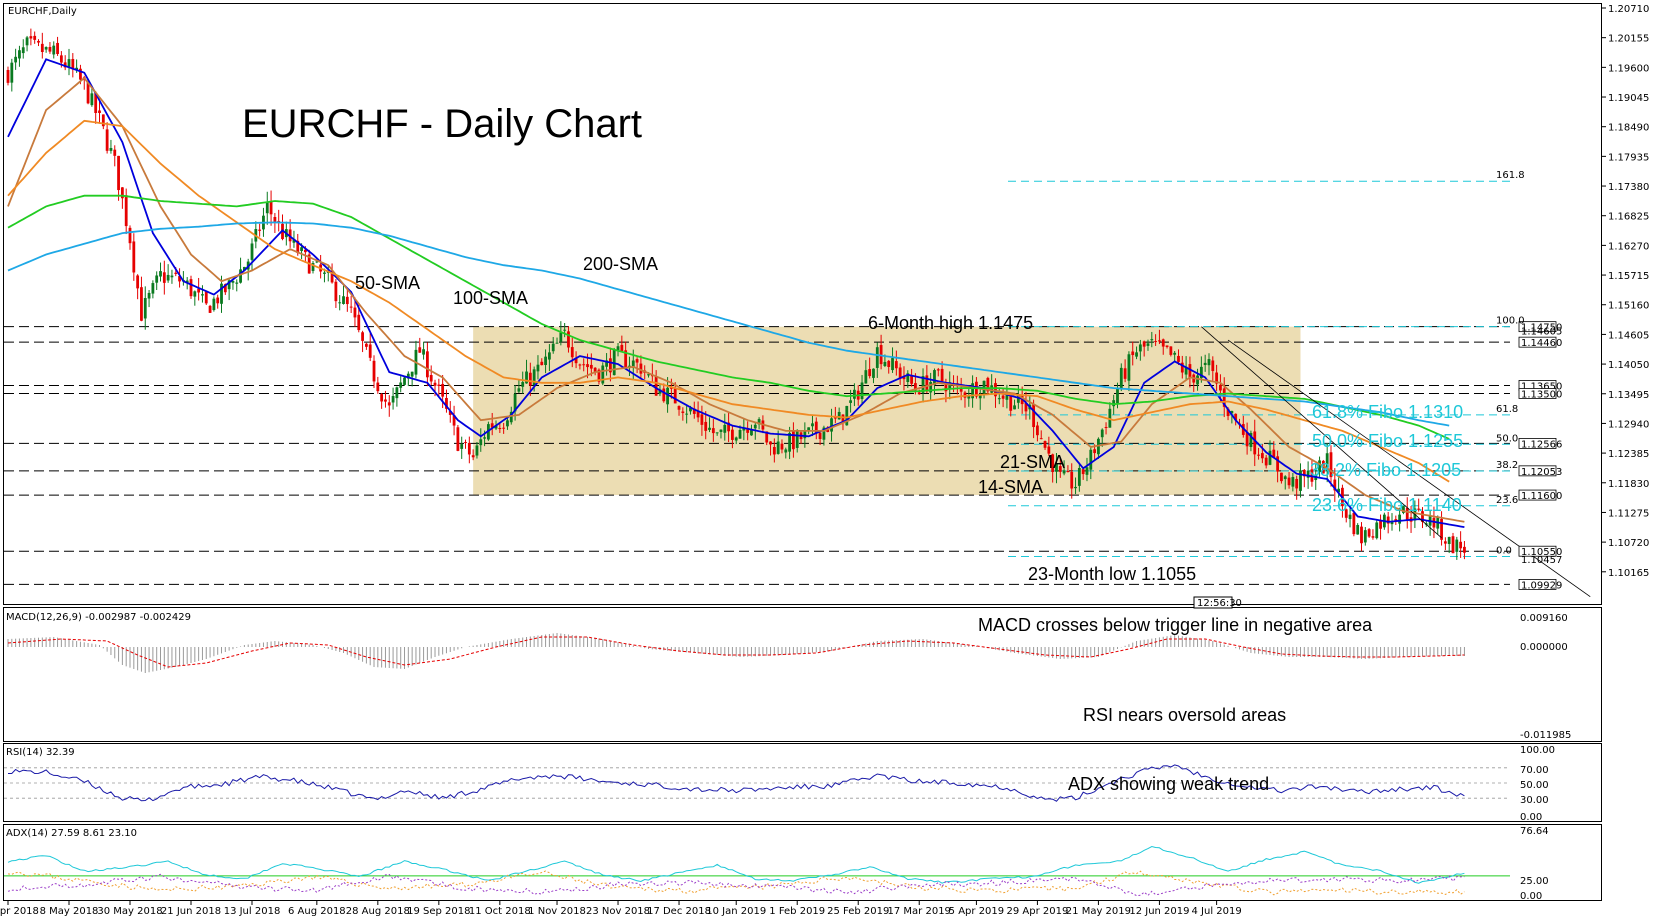 The image size is (1670, 919). What do you see at coordinates (1385, 470) in the screenshot?
I see `fibo-label-38-2: 38.2% Fibo 1.1205` at bounding box center [1385, 470].